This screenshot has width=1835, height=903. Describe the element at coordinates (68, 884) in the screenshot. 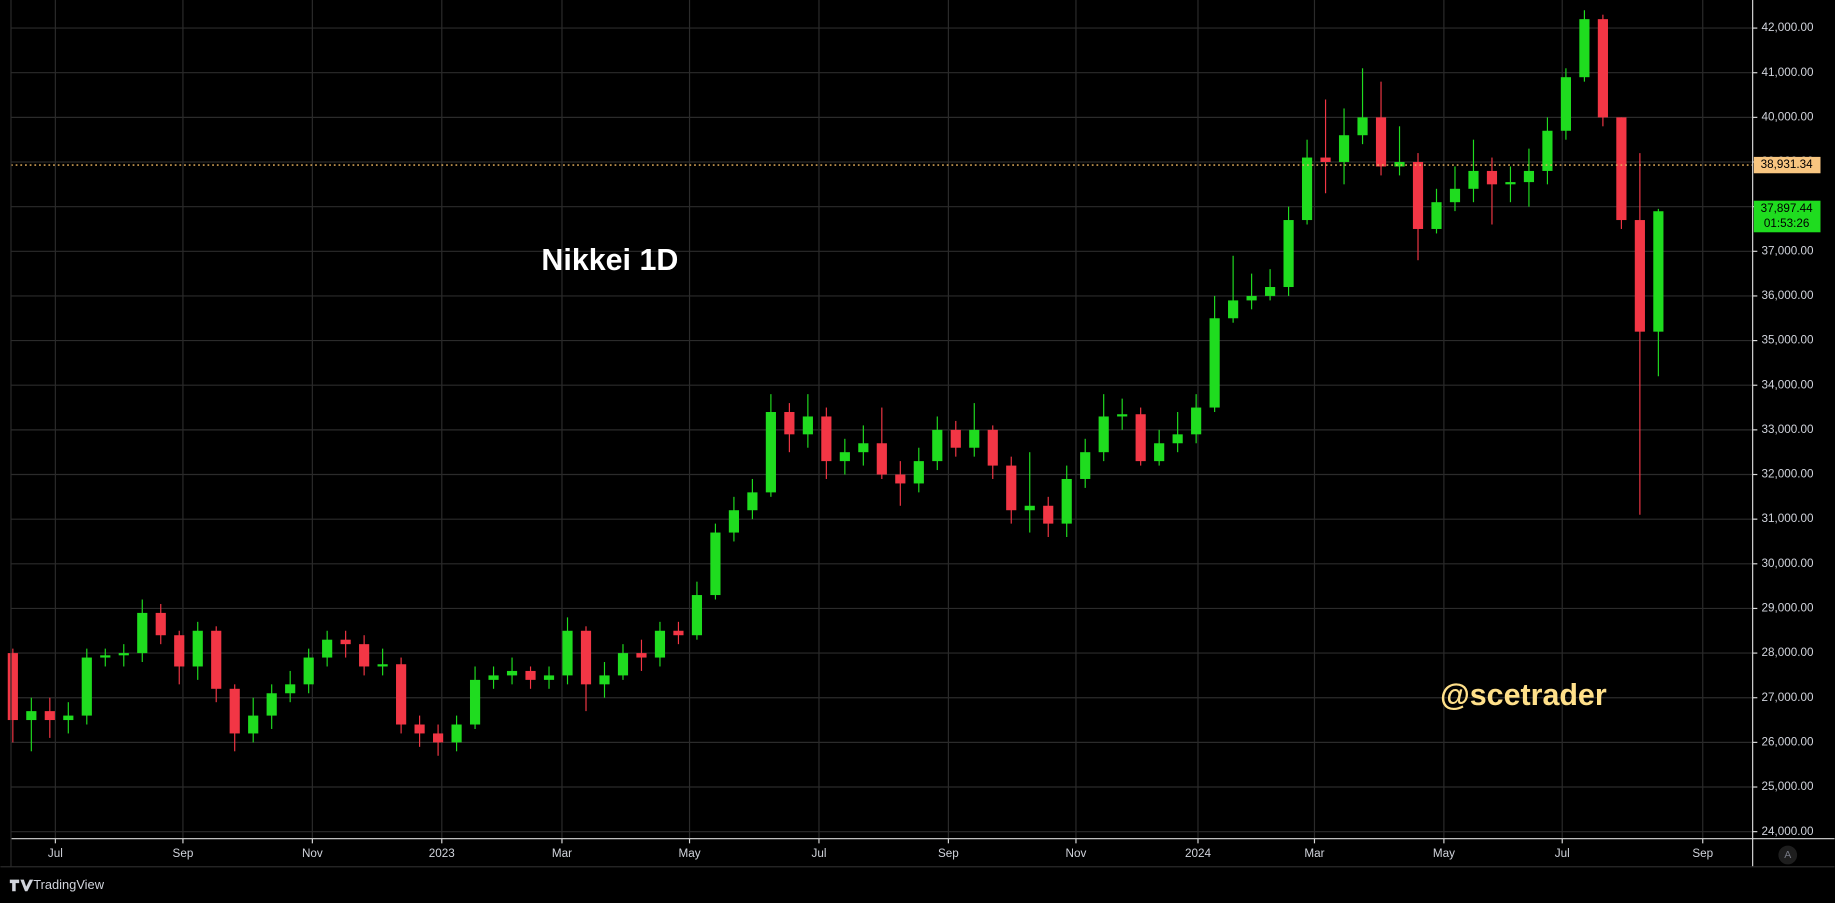

I see `brand: TradingView` at that location.